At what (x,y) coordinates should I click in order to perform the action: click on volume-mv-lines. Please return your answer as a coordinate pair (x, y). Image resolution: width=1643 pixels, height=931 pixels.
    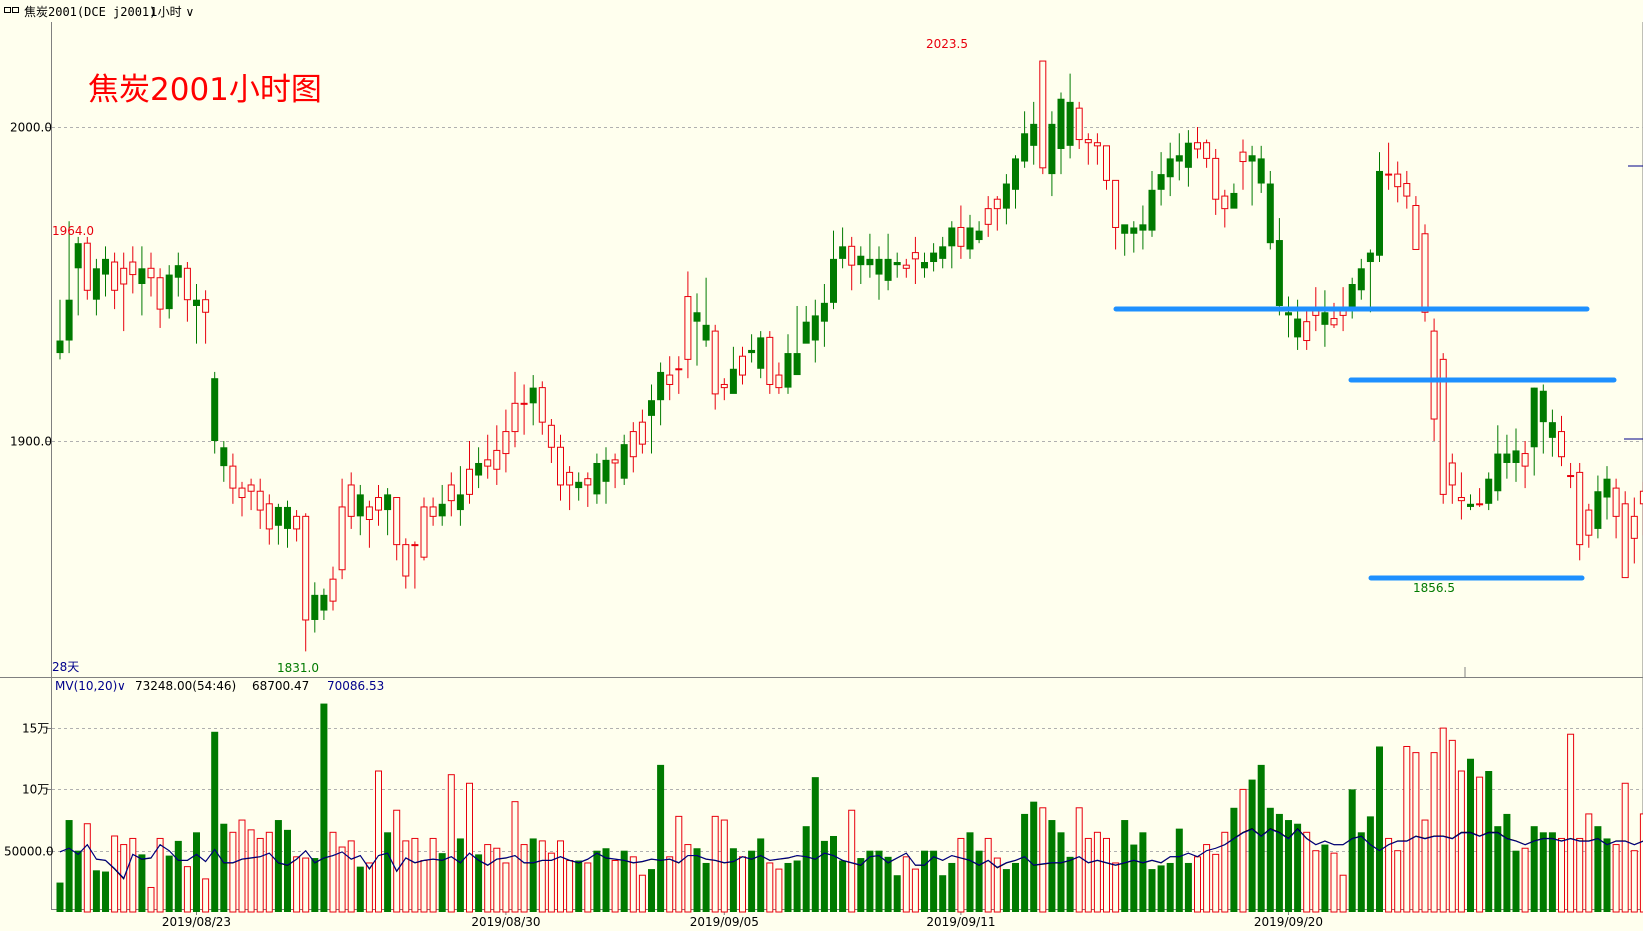
    Looking at the image, I should click on (851, 853).